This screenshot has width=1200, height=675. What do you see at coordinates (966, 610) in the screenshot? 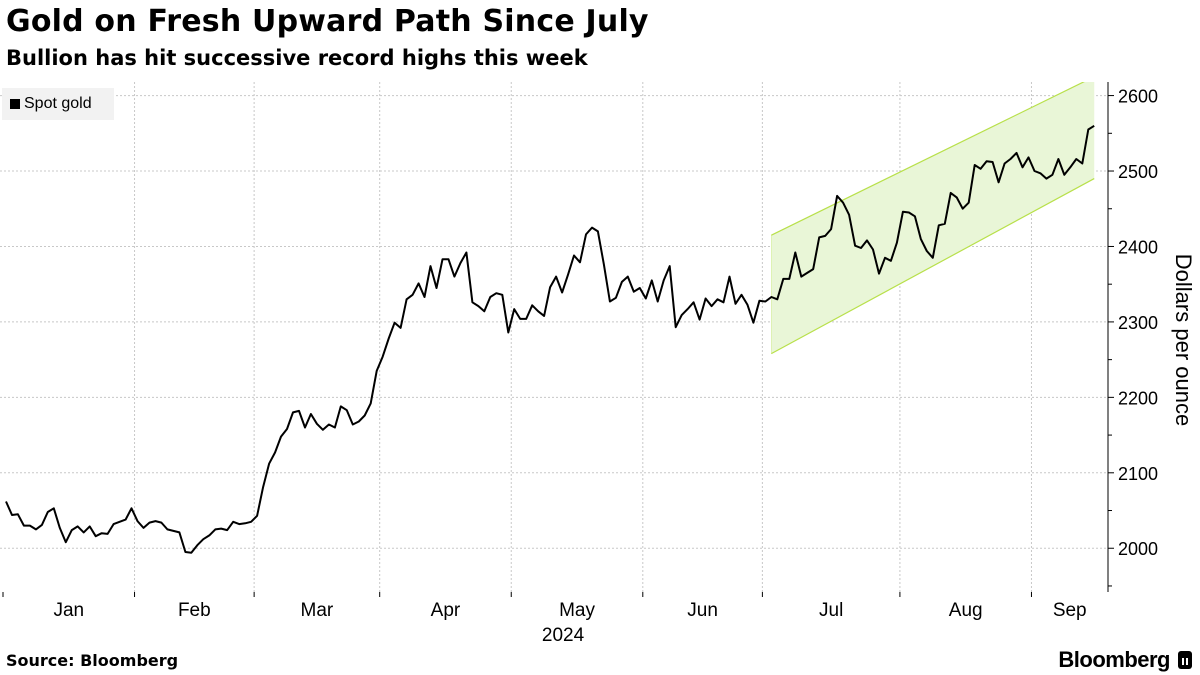
I see `x-tick-label-aug: Aug` at bounding box center [966, 610].